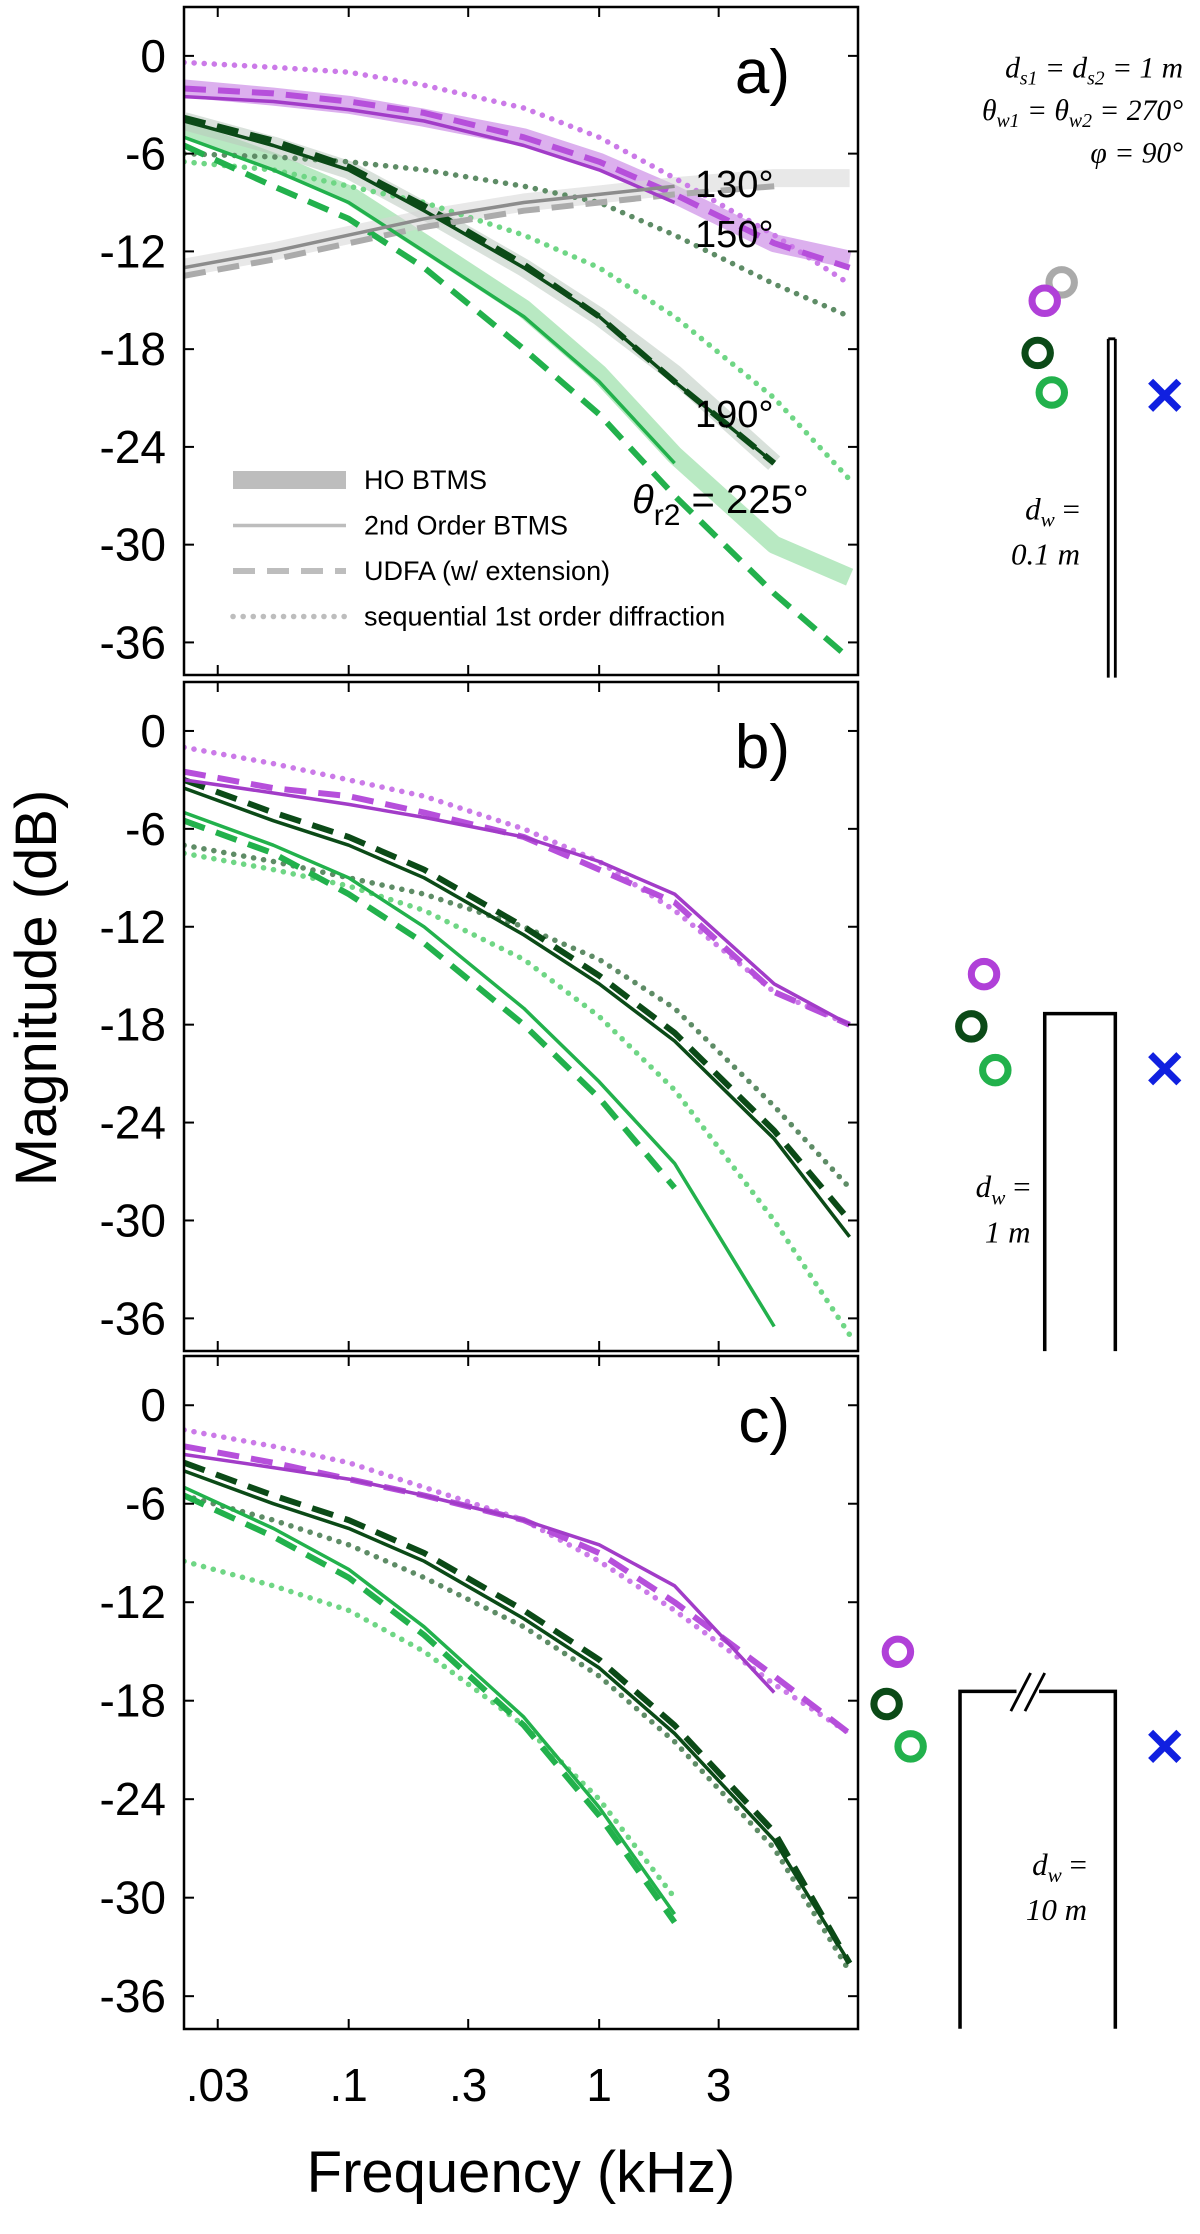 This screenshot has height=2234, width=1200. What do you see at coordinates (734, 235) in the screenshot?
I see `angle-annotation: 150°` at bounding box center [734, 235].